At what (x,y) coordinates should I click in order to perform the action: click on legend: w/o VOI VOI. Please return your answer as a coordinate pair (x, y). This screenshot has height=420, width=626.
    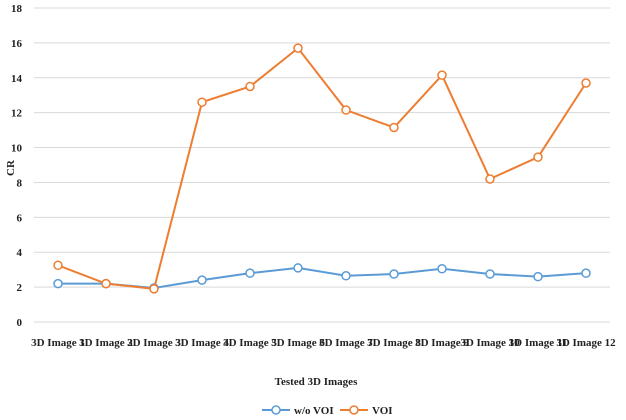
    Looking at the image, I should click on (327, 411).